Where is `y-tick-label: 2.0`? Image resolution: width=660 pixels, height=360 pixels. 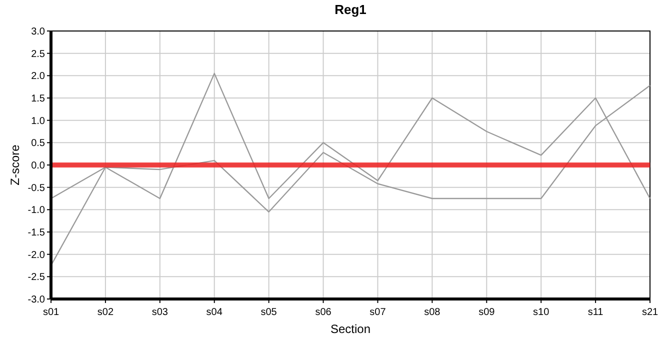
y-tick-label: 2.0 is located at coordinates (38, 76).